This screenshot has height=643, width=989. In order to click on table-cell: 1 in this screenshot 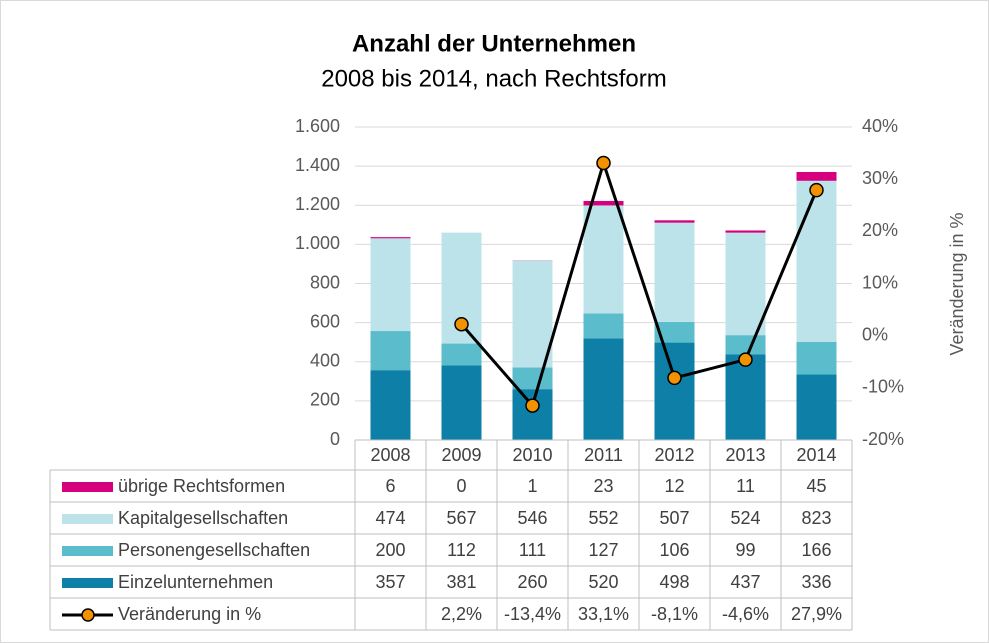, I will do `click(532, 486)`.